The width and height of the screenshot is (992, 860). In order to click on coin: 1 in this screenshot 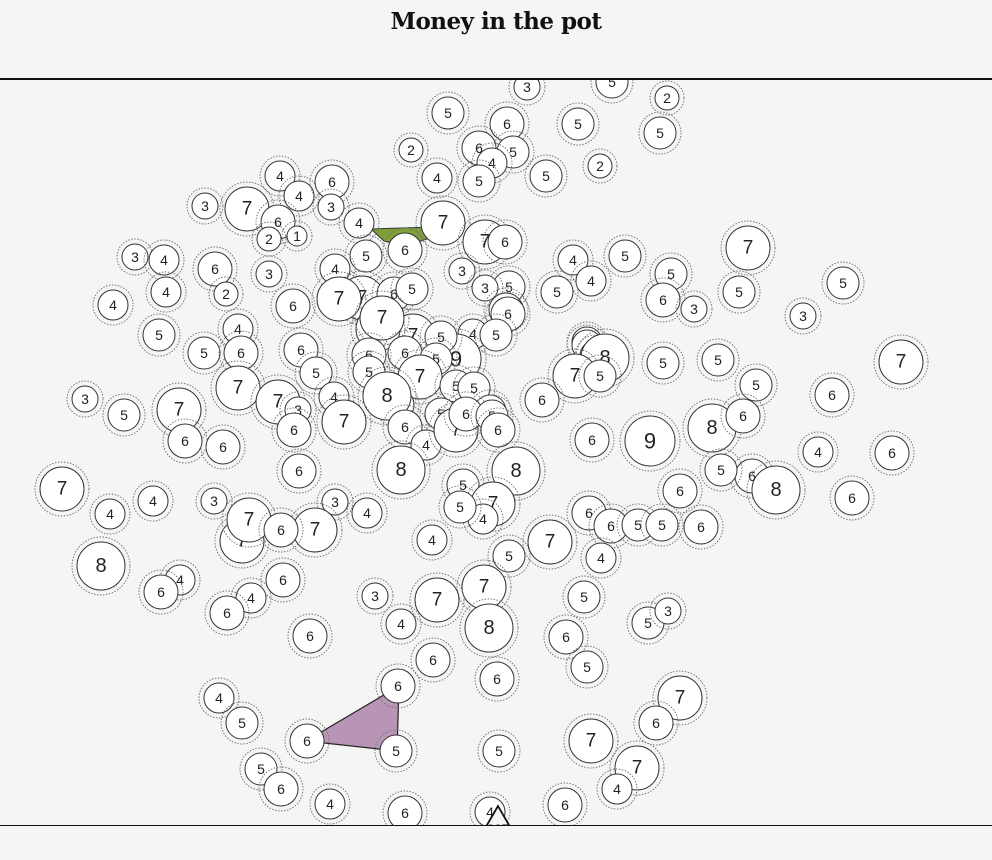, I will do `click(297, 236)`.